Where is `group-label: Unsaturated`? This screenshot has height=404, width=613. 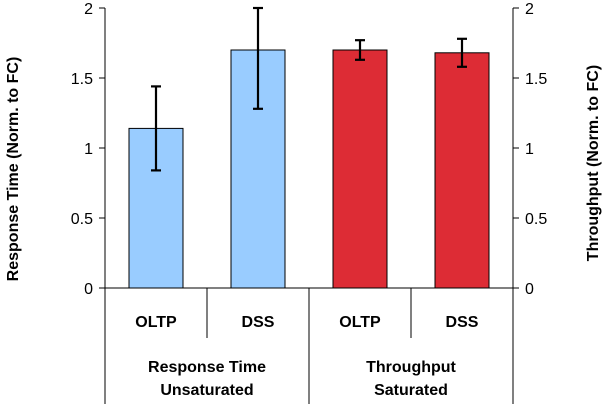 group-label: Unsaturated is located at coordinates (206, 390).